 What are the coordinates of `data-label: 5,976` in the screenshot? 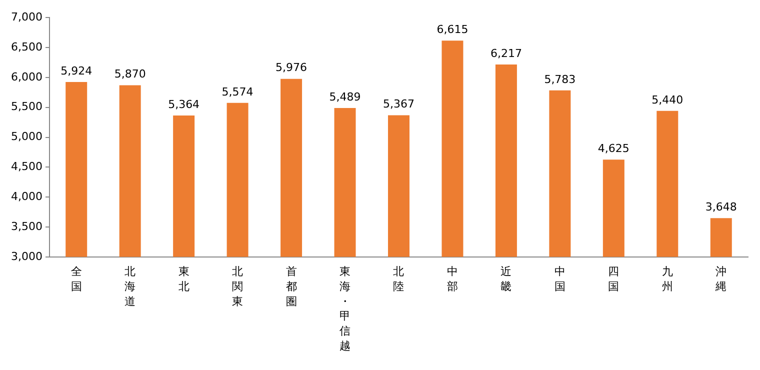 It's located at (292, 67).